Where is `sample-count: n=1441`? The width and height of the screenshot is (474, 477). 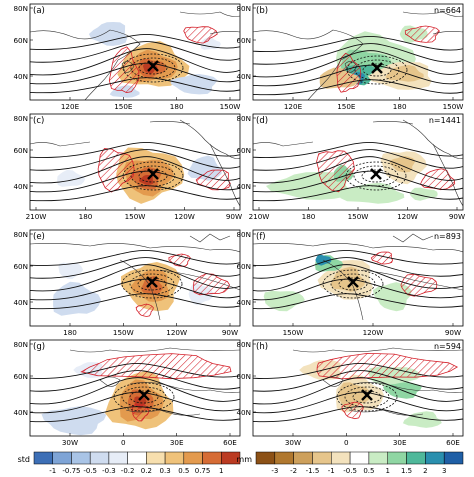 sample-count: n=1441 is located at coordinates (445, 120).